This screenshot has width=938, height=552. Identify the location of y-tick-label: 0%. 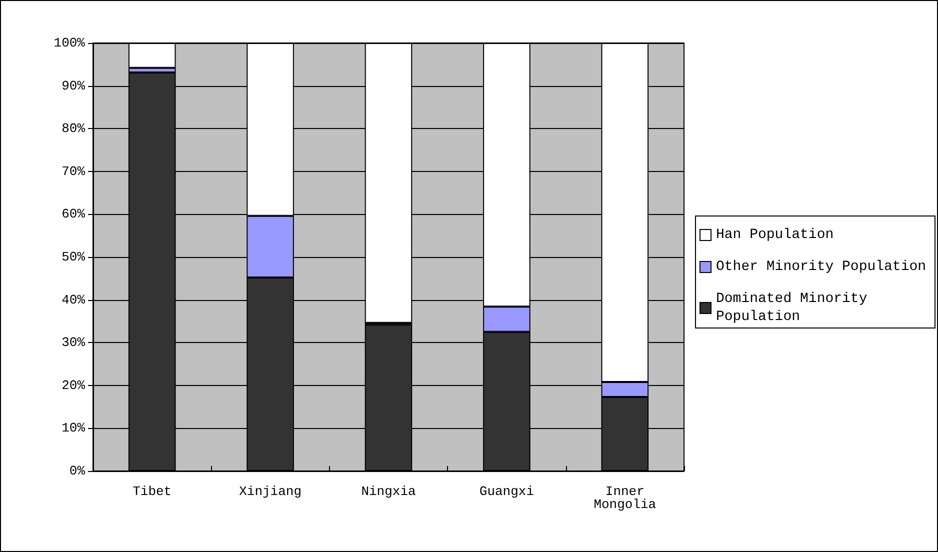
(77, 471).